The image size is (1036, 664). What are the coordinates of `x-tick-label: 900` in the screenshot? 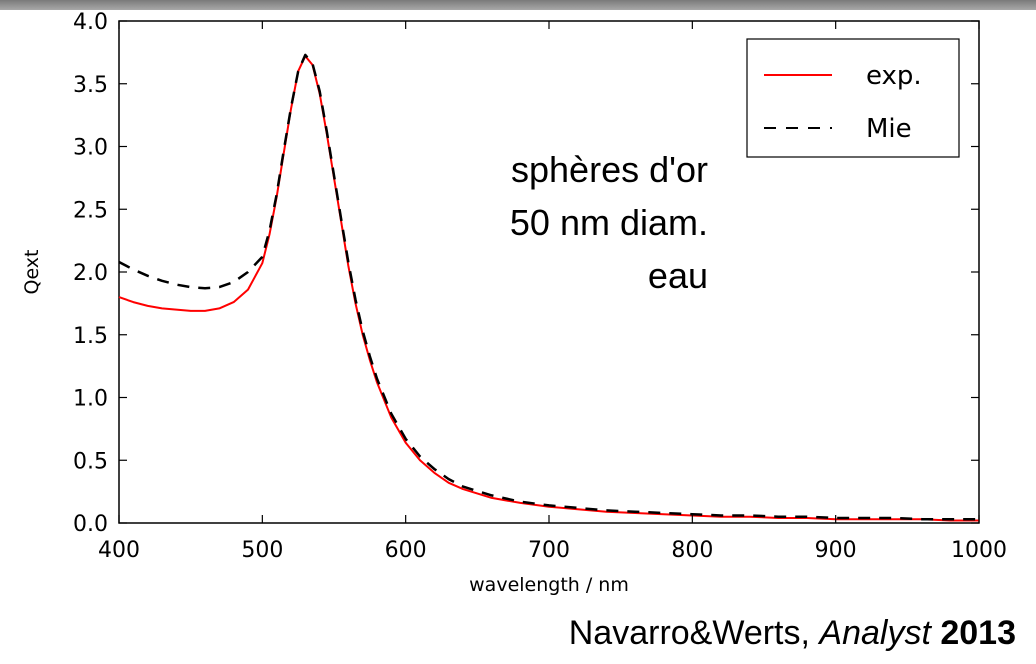 It's located at (836, 550).